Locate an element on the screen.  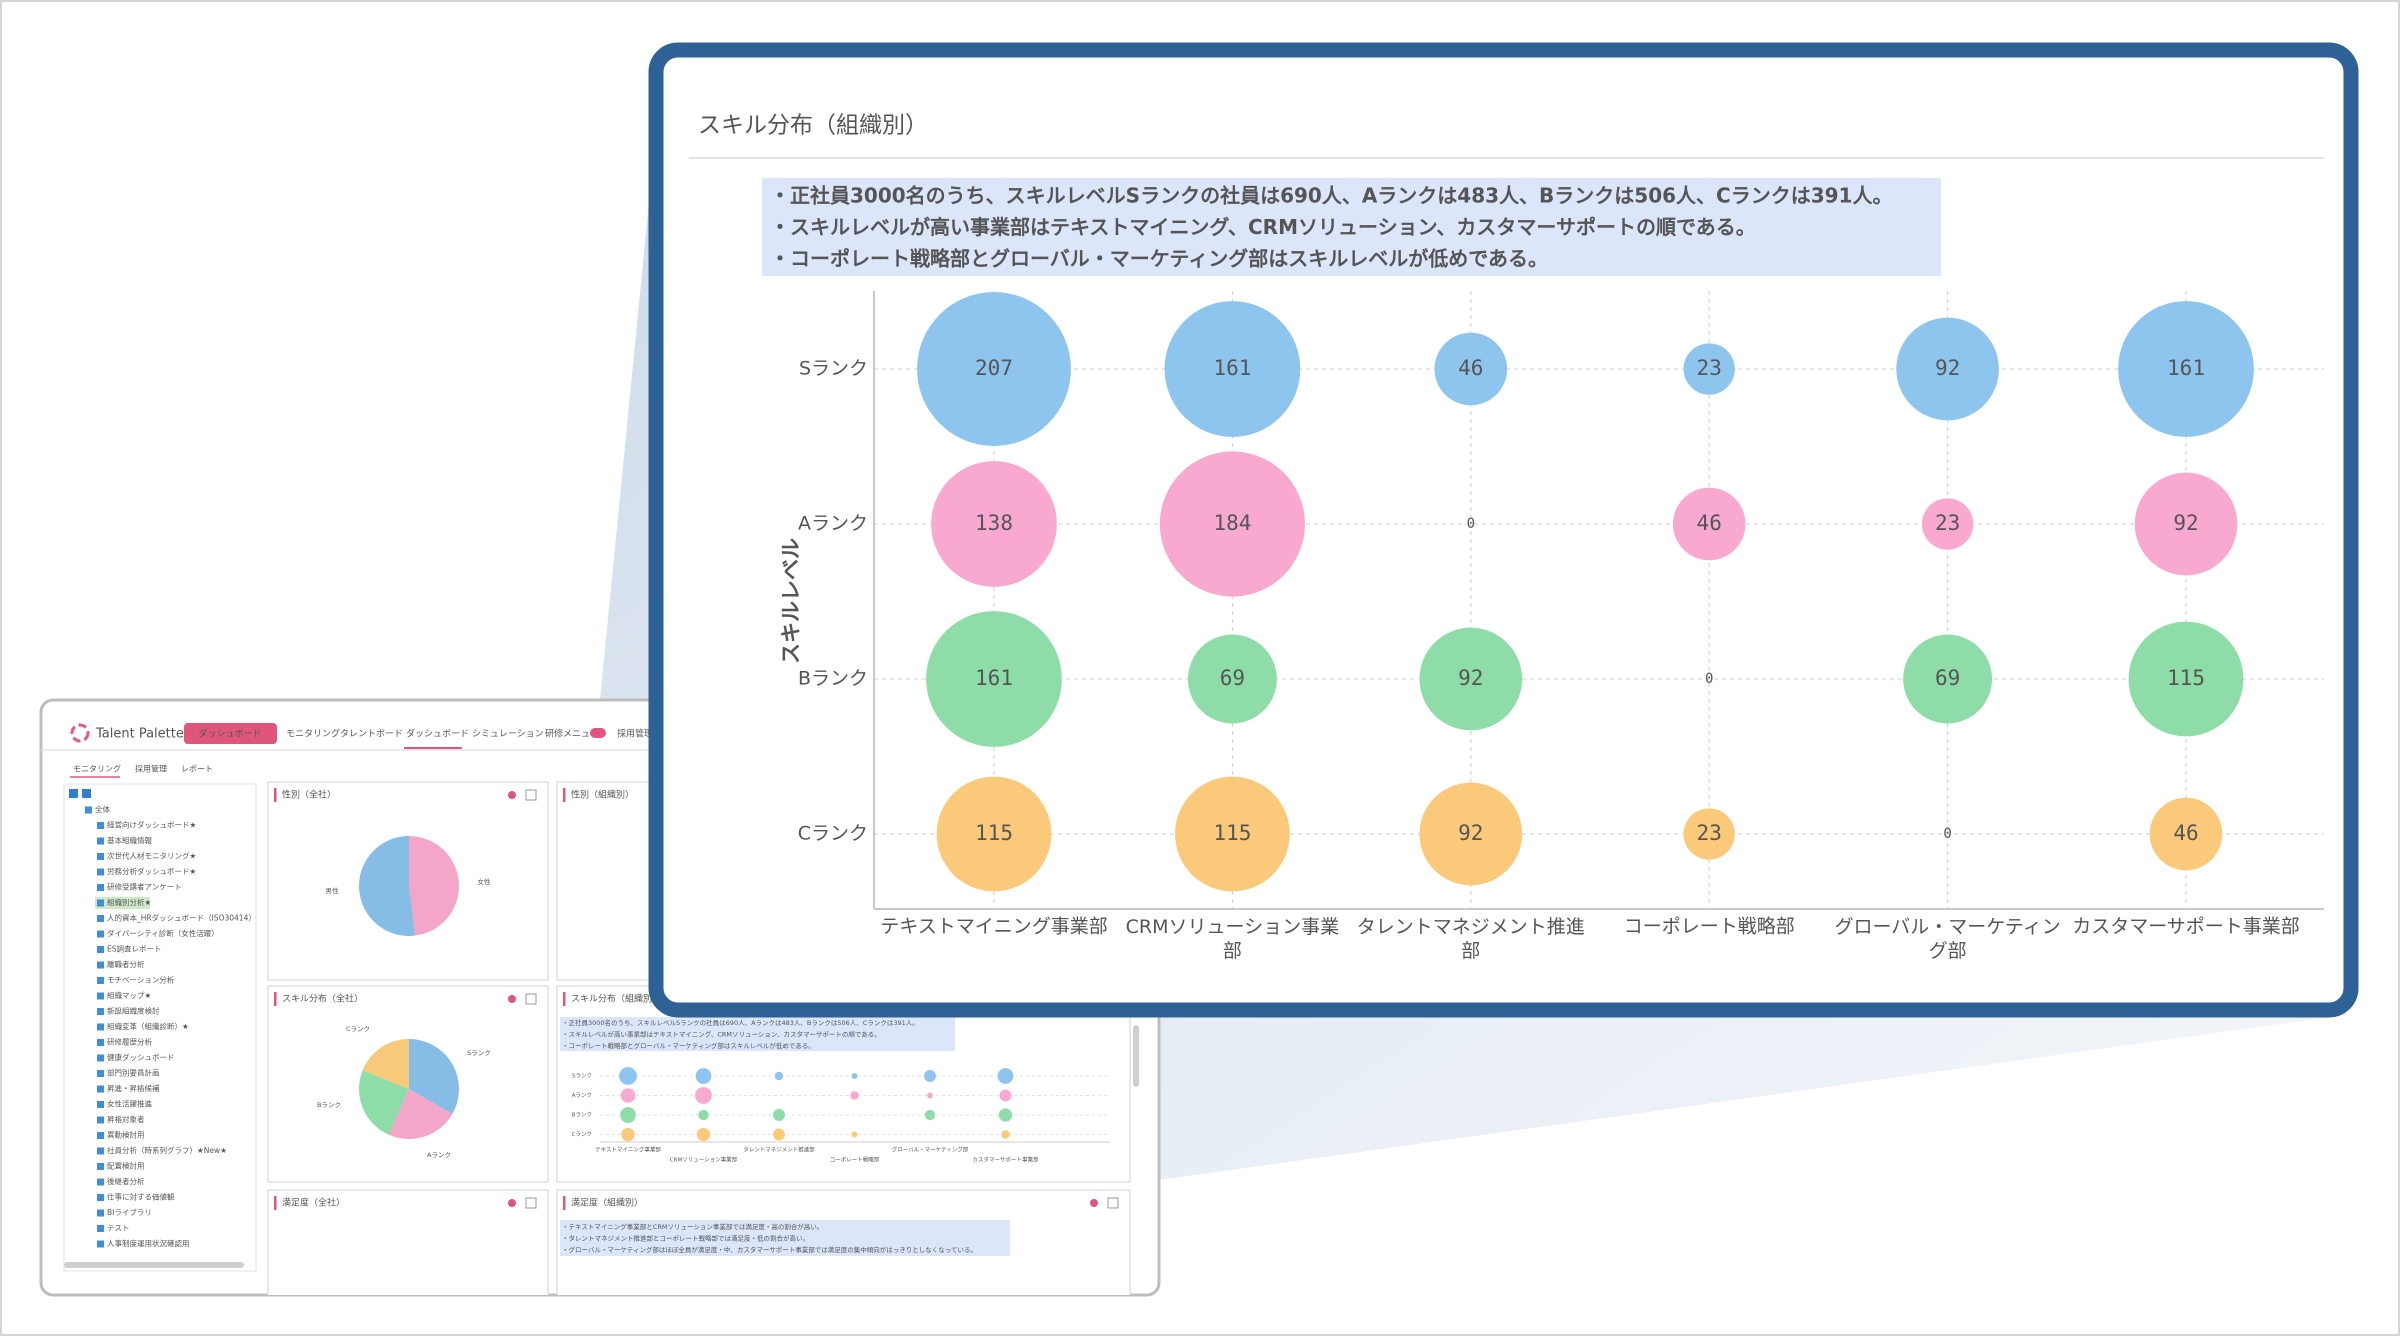
tree-item: 組織変革（組織診断）★ is located at coordinates (148, 1026).